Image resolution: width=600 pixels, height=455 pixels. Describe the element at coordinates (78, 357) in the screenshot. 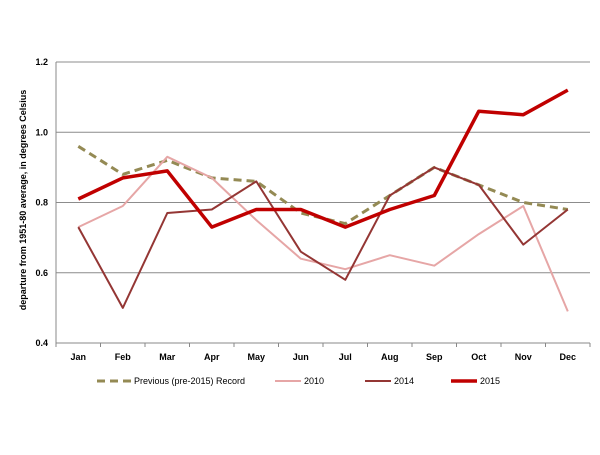

I see `x-tick-label: Jan` at that location.